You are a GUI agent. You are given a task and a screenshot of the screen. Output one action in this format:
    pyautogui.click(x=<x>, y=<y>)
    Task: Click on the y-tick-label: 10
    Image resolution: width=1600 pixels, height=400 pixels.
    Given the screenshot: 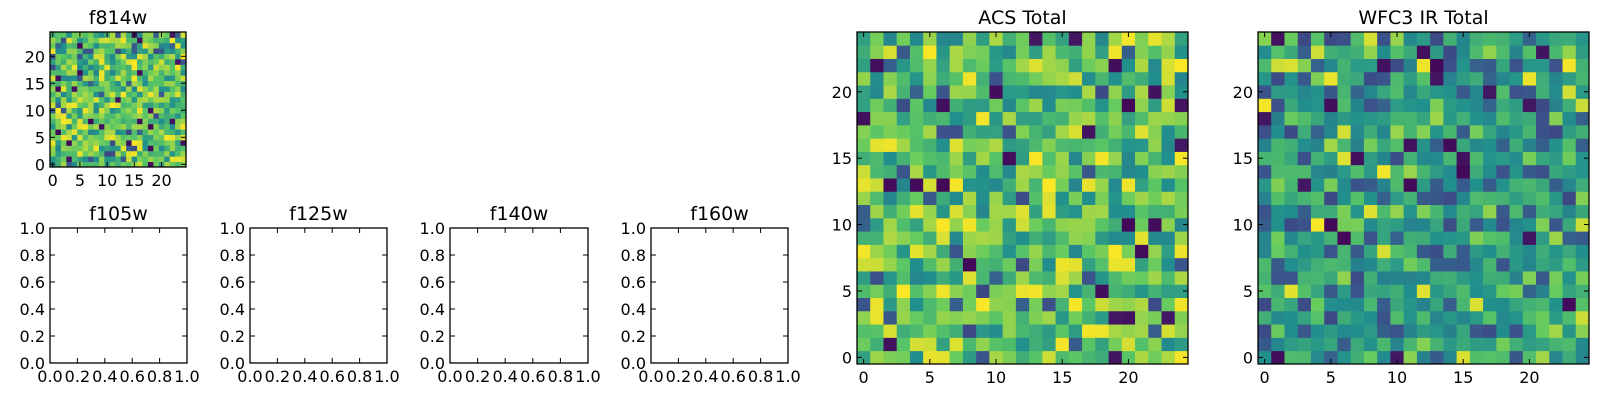 What is the action you would take?
    pyautogui.click(x=35, y=110)
    